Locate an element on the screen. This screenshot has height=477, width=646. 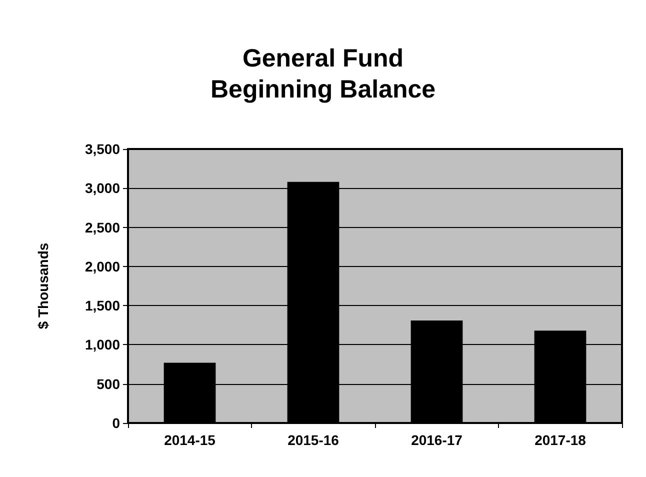
y-tick-label: 1,500 is located at coordinates (102, 306).